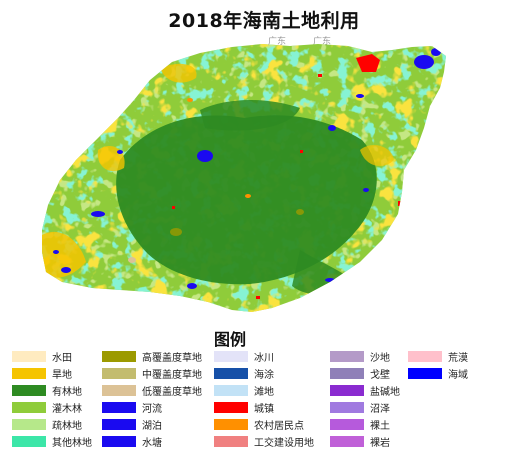 This screenshot has height=450, width=528. What do you see at coordinates (264, 409) in the screenshot?
I see `legend-label: 城镇` at bounding box center [264, 409].